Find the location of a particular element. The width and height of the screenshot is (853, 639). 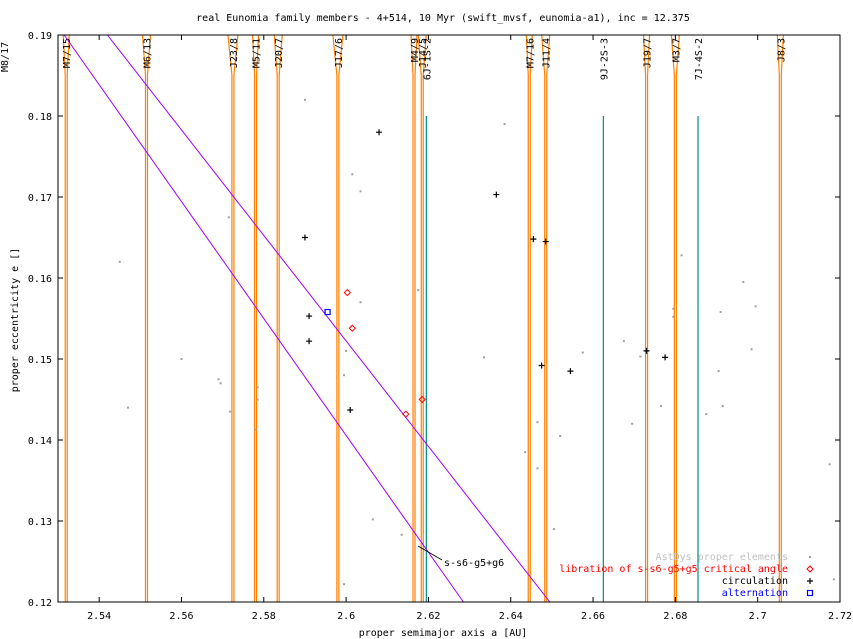

resonance-label: J19/7 is located at coordinates (648, 53).